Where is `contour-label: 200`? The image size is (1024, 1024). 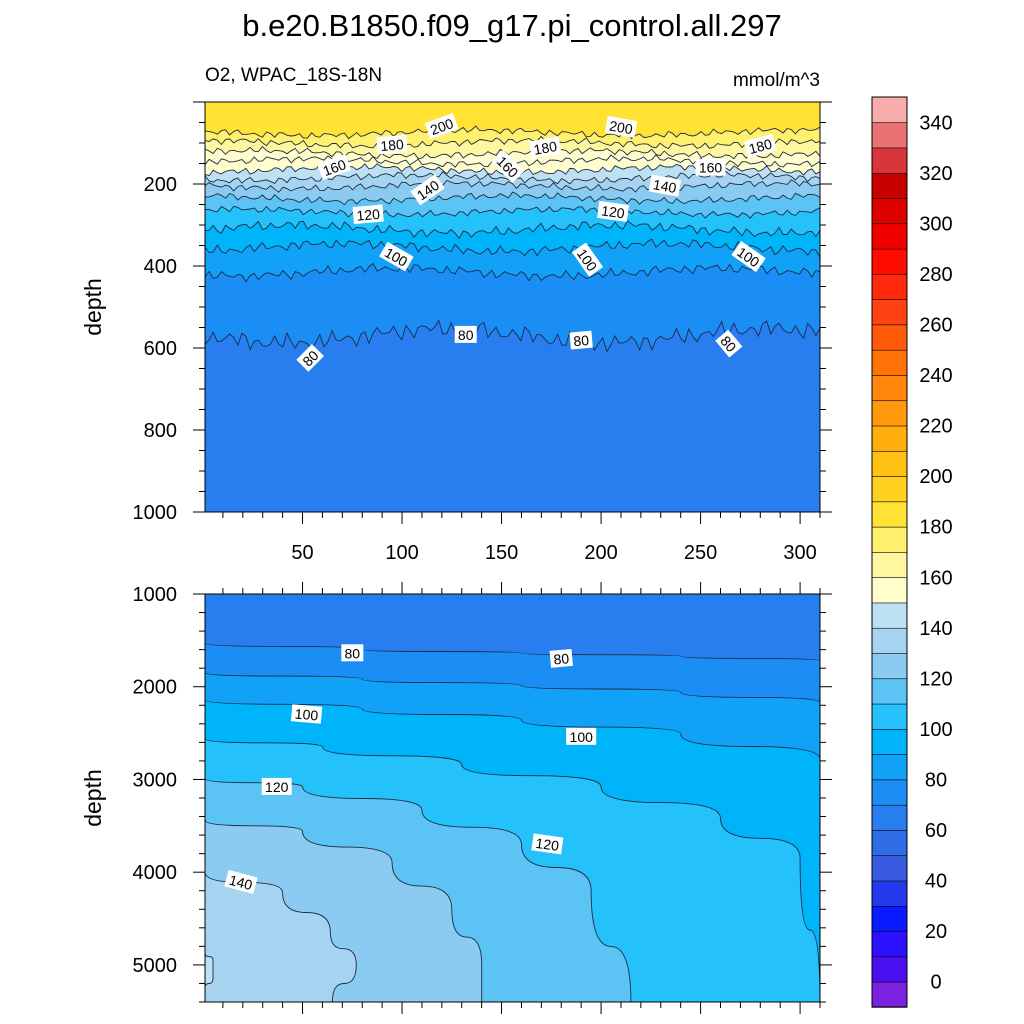 contour-label: 200 is located at coordinates (441, 126).